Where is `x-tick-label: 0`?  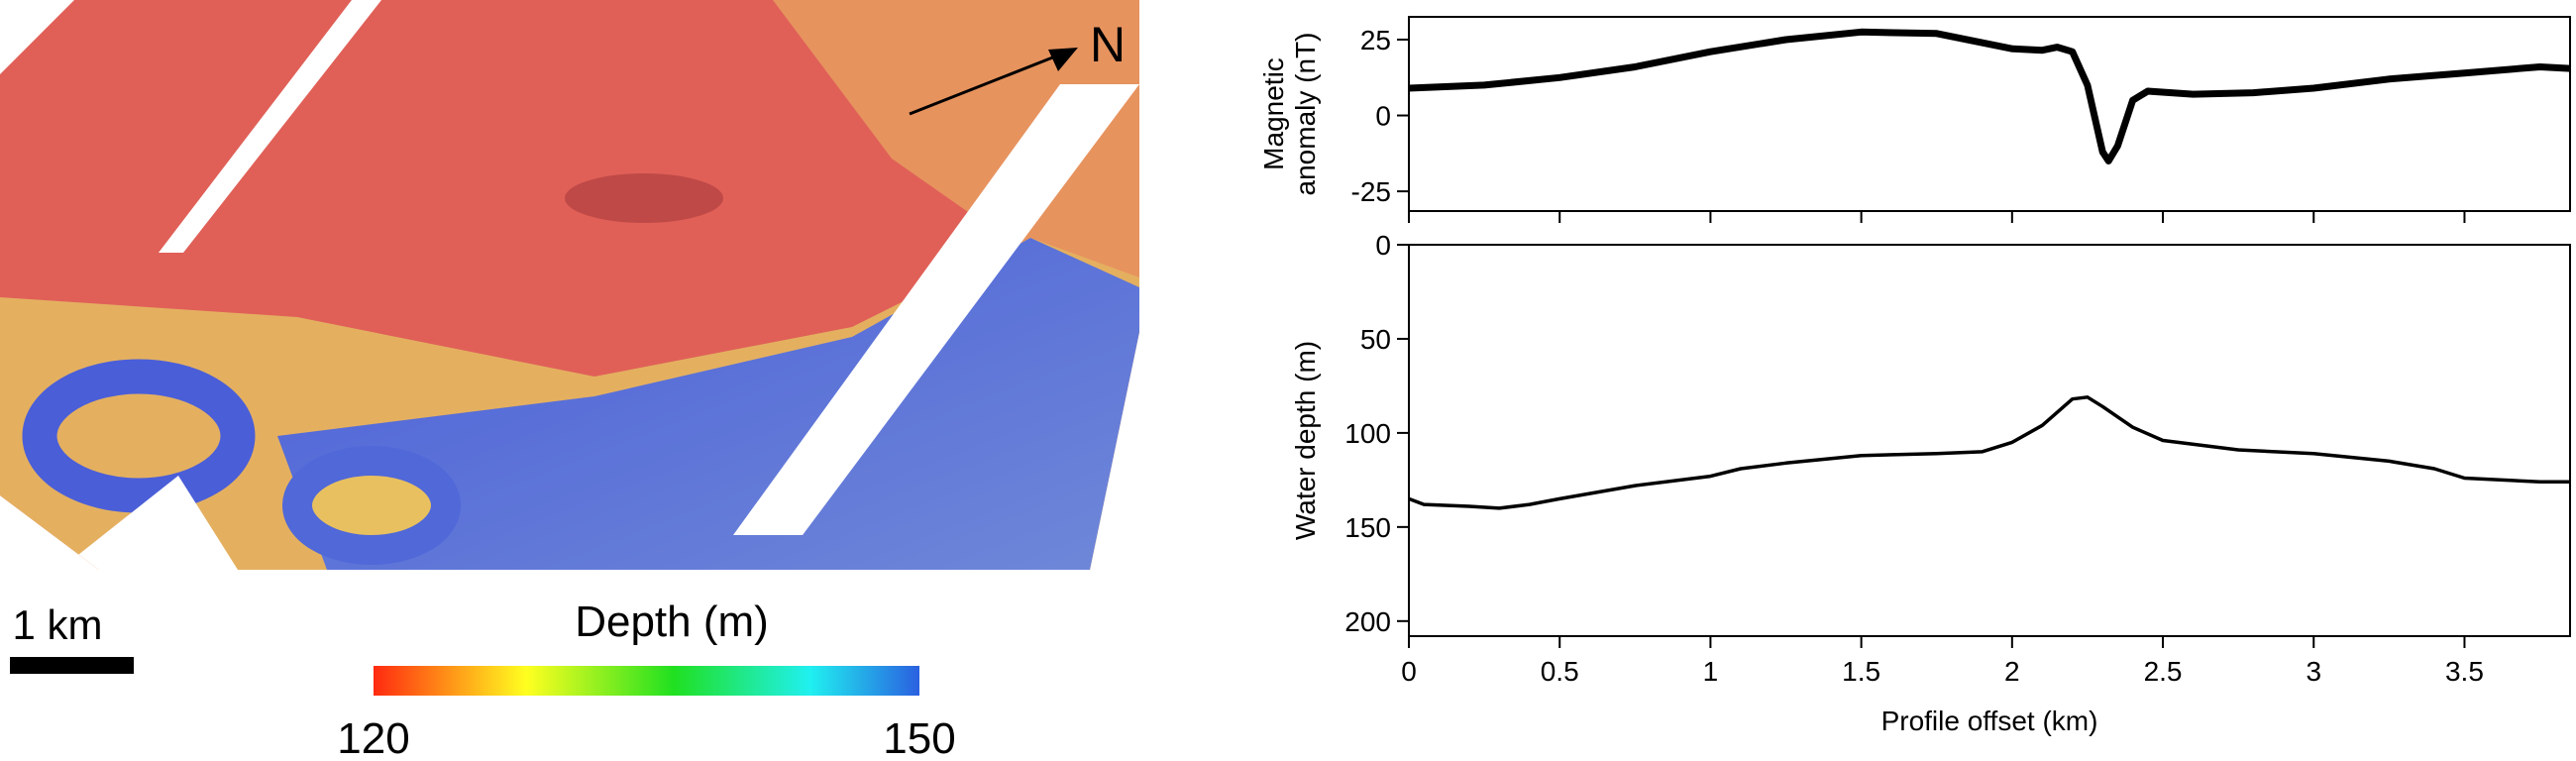 x-tick-label: 0 is located at coordinates (1409, 671).